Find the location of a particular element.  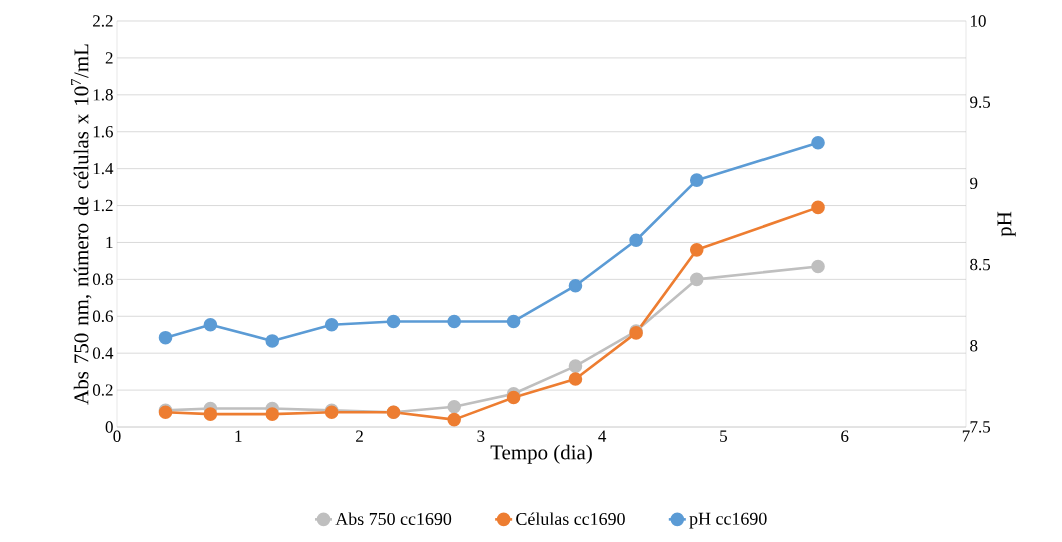

x-tick-label: 2 is located at coordinates (359, 436).